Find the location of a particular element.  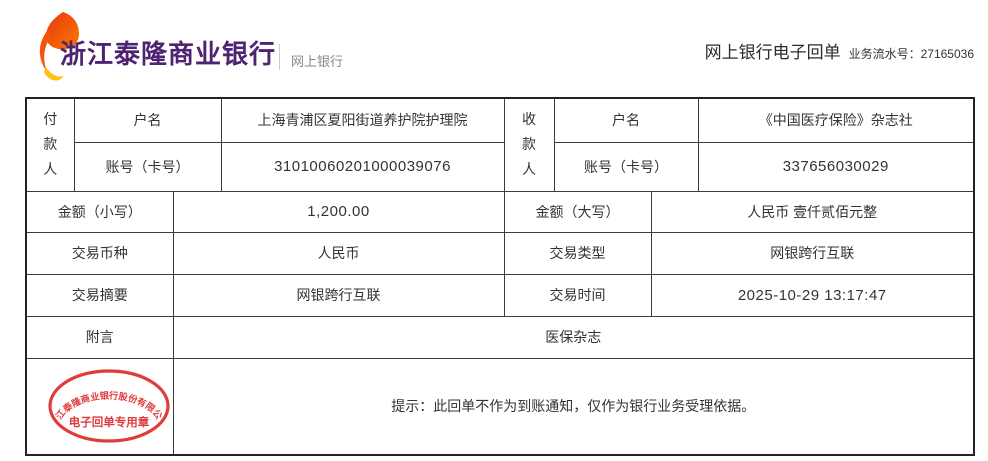

txn-time-label: 交易时间 is located at coordinates (577, 295).